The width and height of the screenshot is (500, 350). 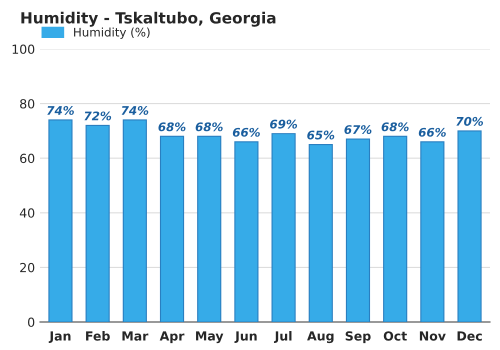 I want to click on text: 70%, so click(x=470, y=121).